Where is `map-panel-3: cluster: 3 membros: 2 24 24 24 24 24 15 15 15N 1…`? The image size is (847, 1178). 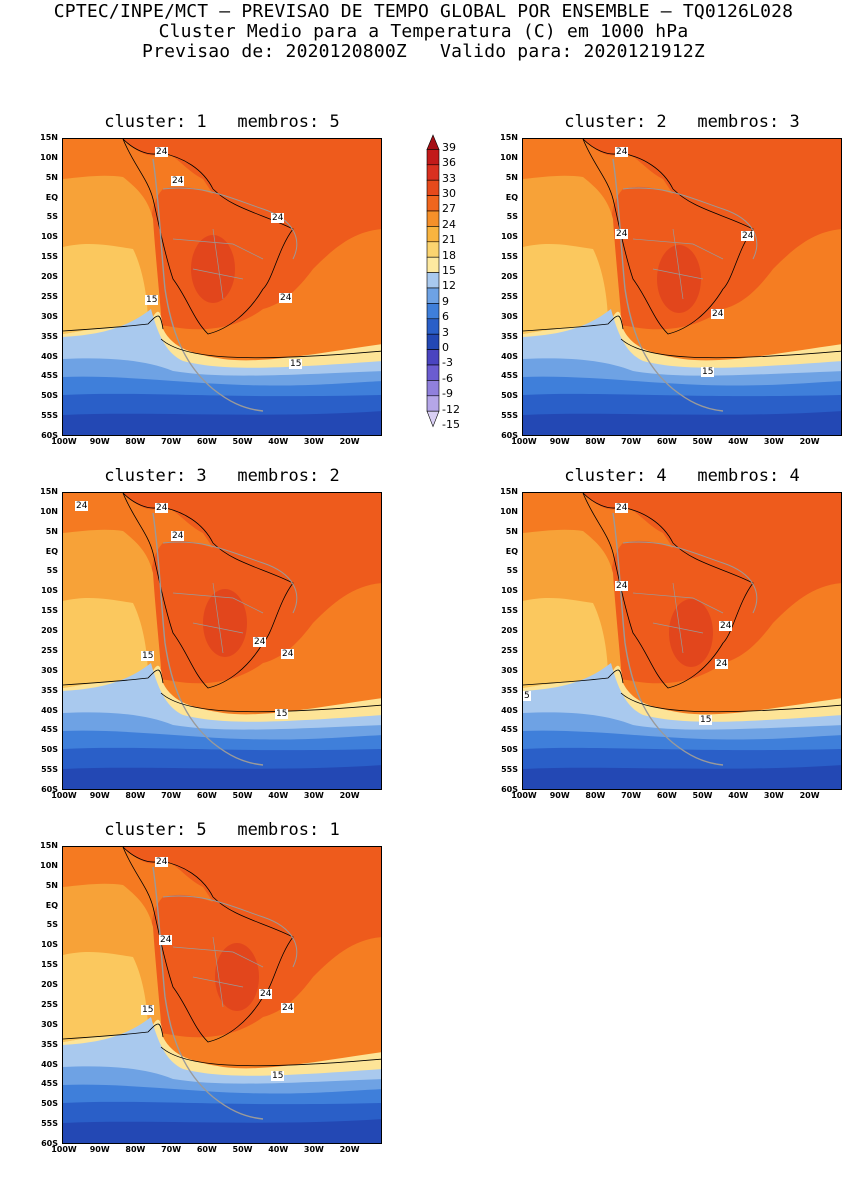 map-panel-3: cluster: 3 membros: 2 24 24 24 24 24 15 15 15N 1… is located at coordinates (222, 645).